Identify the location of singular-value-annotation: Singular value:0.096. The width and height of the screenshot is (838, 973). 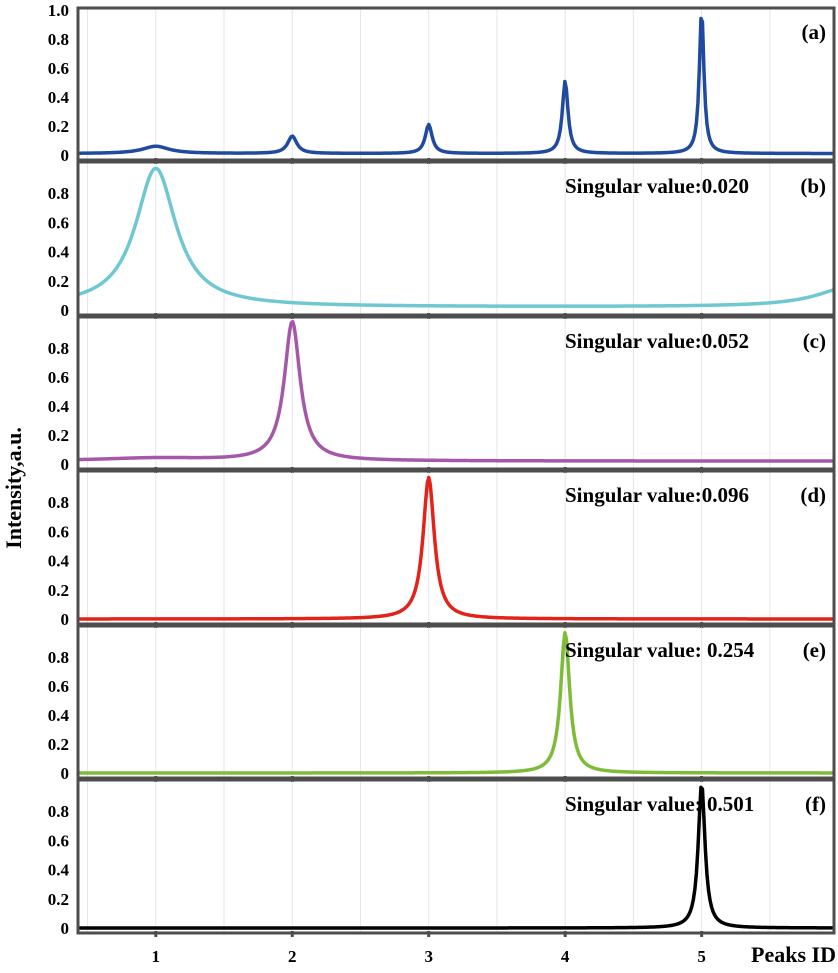
(657, 495).